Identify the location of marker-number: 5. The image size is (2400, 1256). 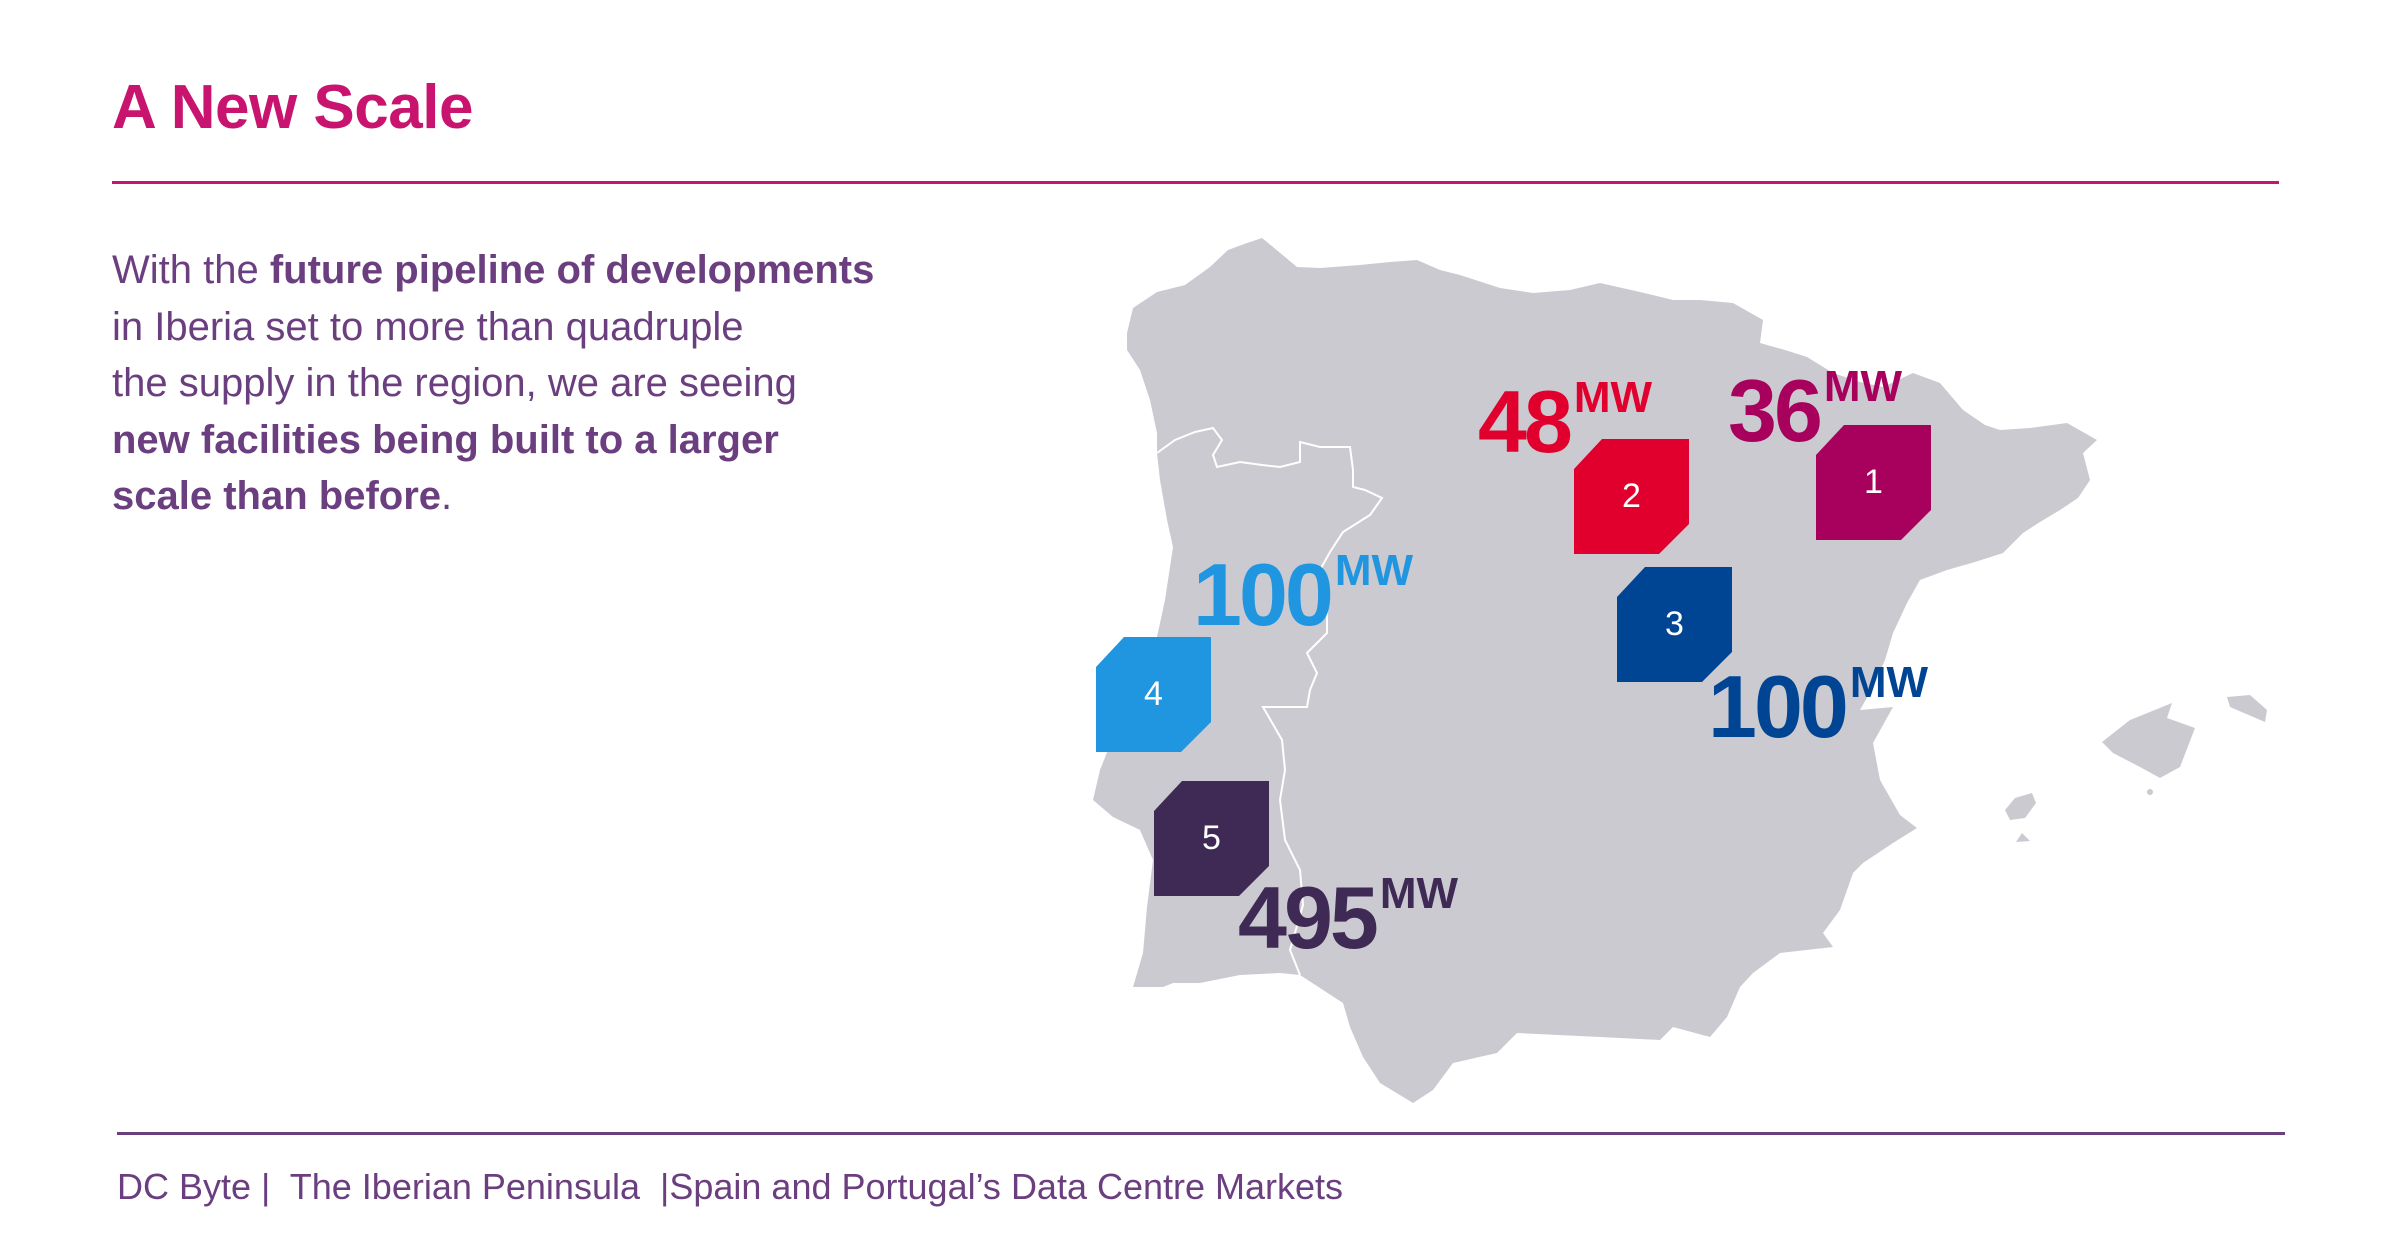
(1211, 838).